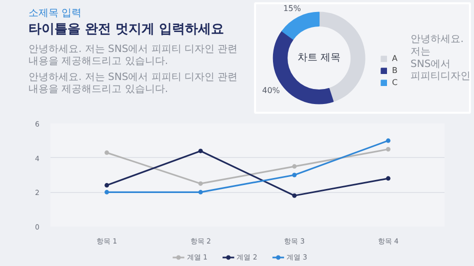 The width and height of the screenshot is (474, 266). What do you see at coordinates (126, 29) in the screenshot?
I see `text: 타이틀을 완전 멋지게 입력하세요` at bounding box center [126, 29].